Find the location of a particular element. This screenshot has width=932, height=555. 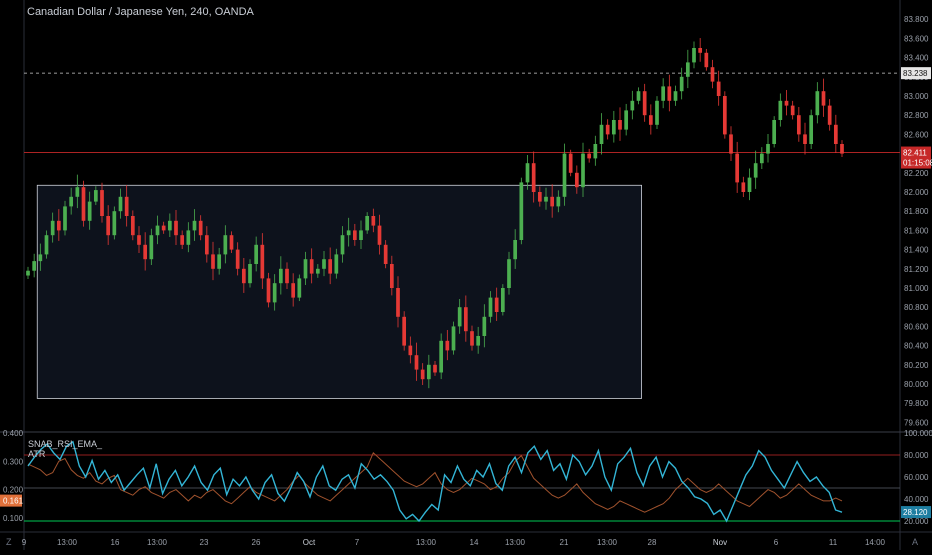

time-tick-label: Oct is located at coordinates (309, 542).